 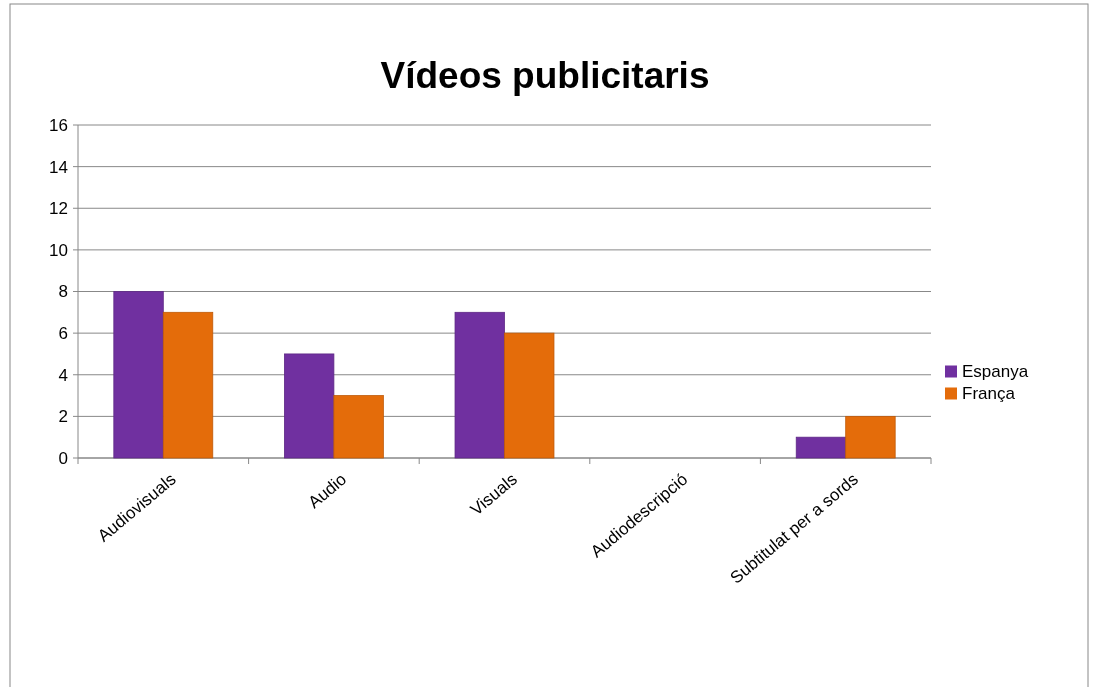 What do you see at coordinates (63, 334) in the screenshot?
I see `y-tick-label: 6` at bounding box center [63, 334].